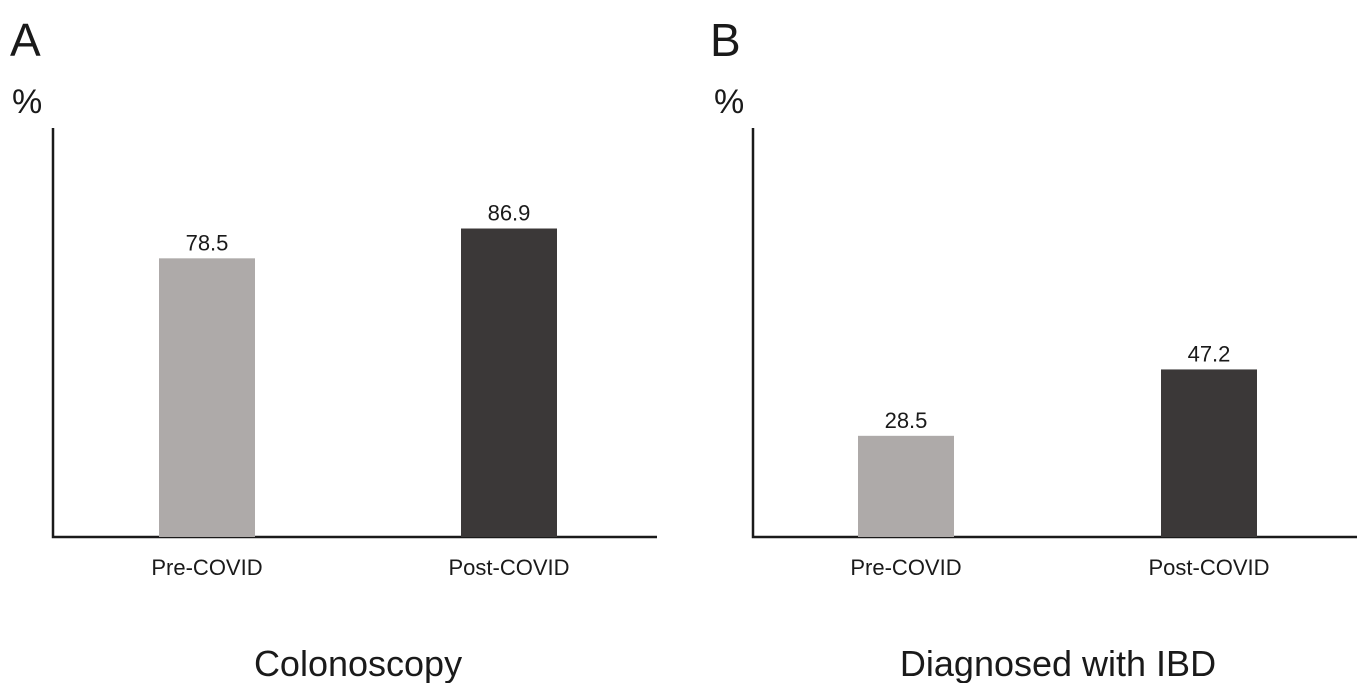  What do you see at coordinates (1208, 567) in the screenshot?
I see `panel-b-x-tick-label: Post-COVID` at bounding box center [1208, 567].